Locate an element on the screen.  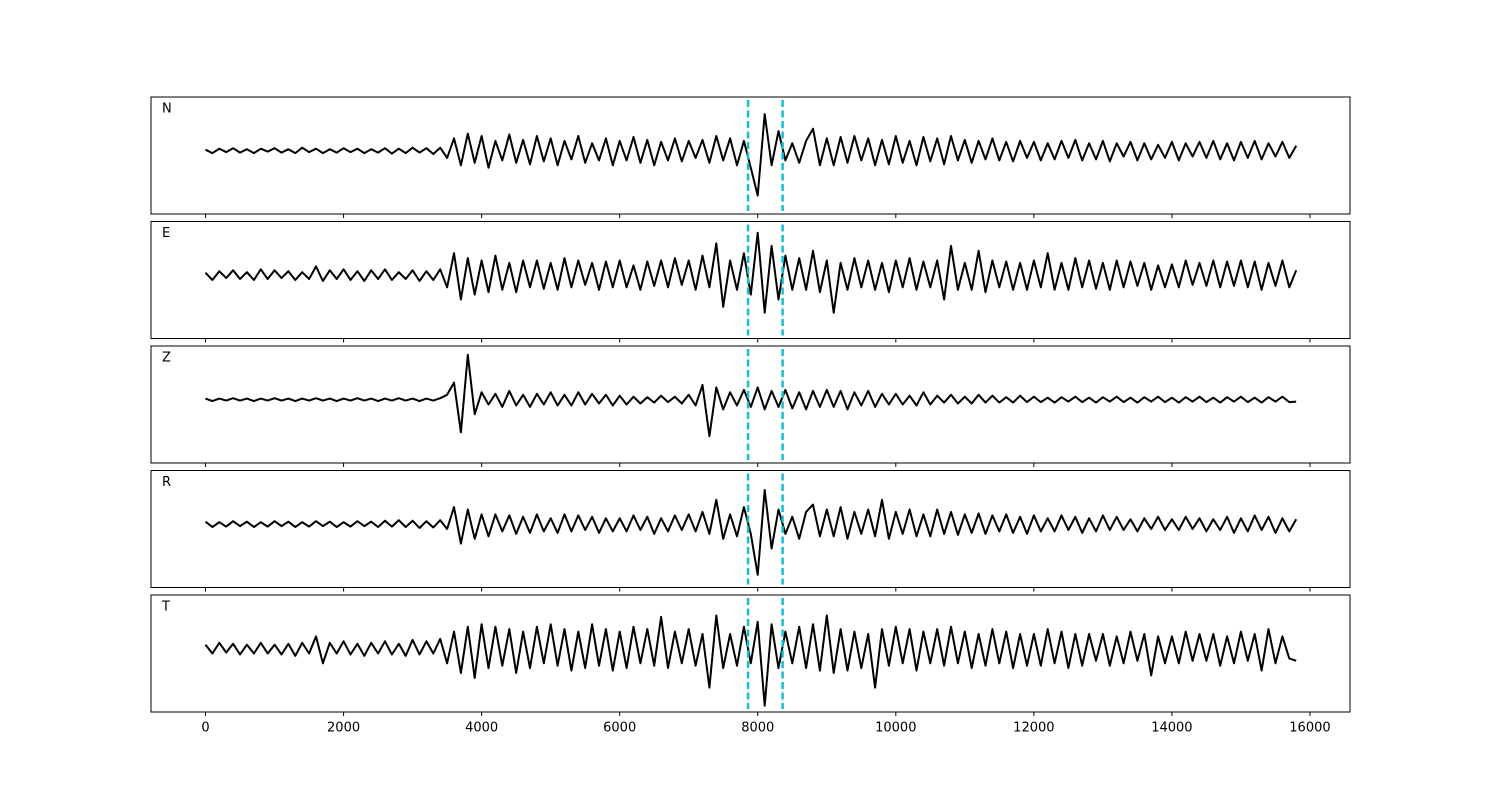
x-tick-label: 12000 is located at coordinates (1033, 728).